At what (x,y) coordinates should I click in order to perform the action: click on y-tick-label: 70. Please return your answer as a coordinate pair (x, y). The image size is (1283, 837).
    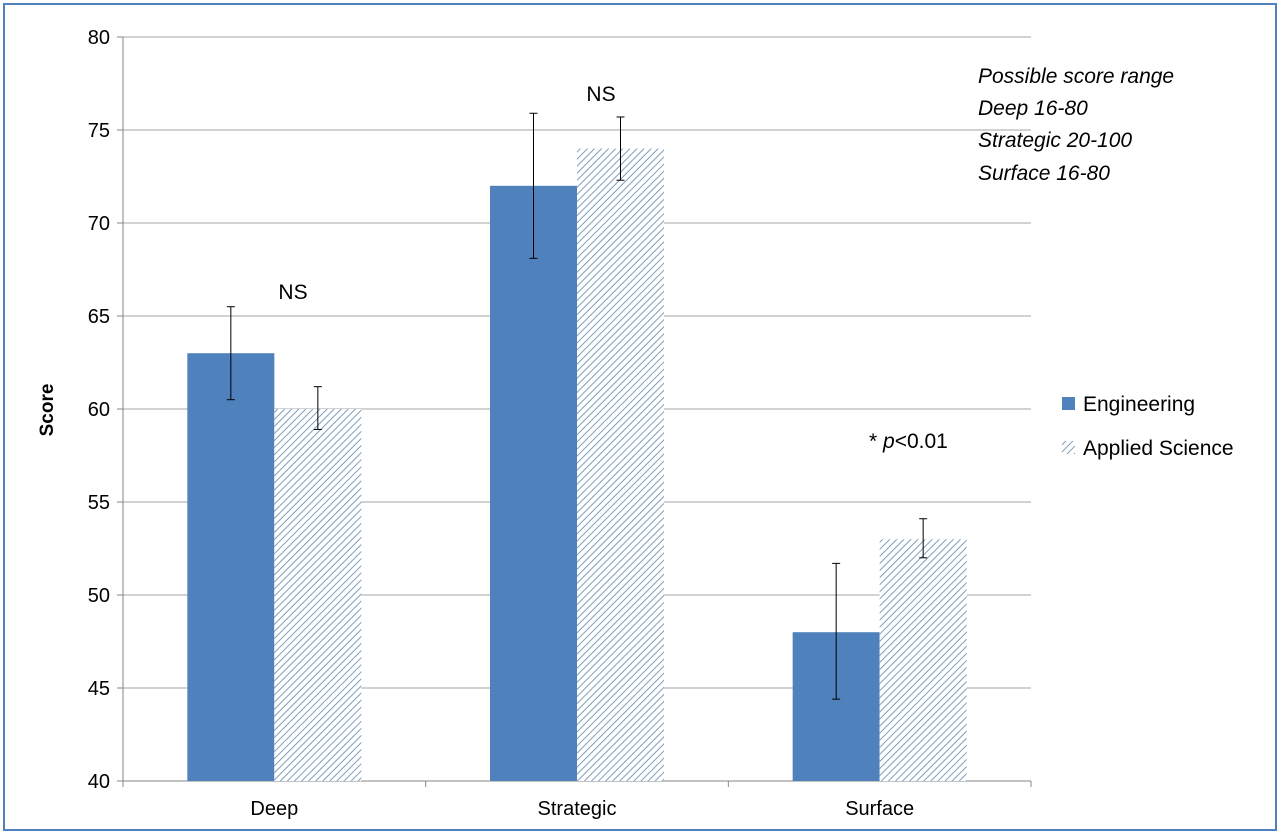
    Looking at the image, I should click on (99, 224).